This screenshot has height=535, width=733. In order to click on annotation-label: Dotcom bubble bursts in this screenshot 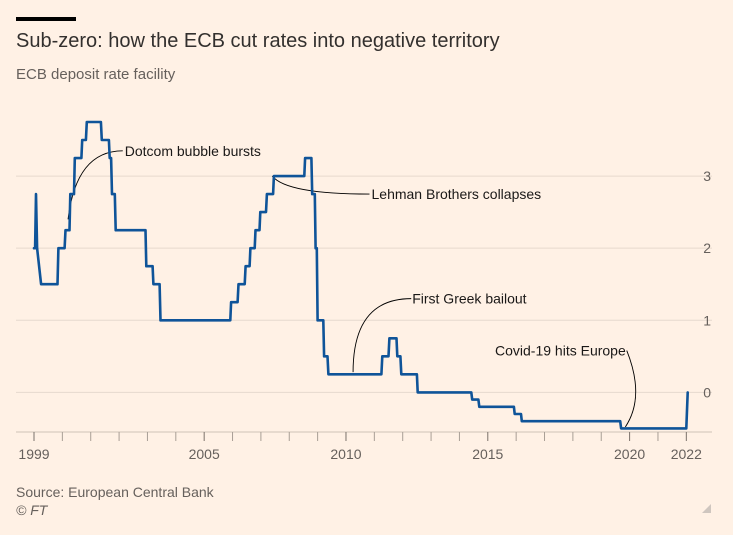, I will do `click(193, 151)`.